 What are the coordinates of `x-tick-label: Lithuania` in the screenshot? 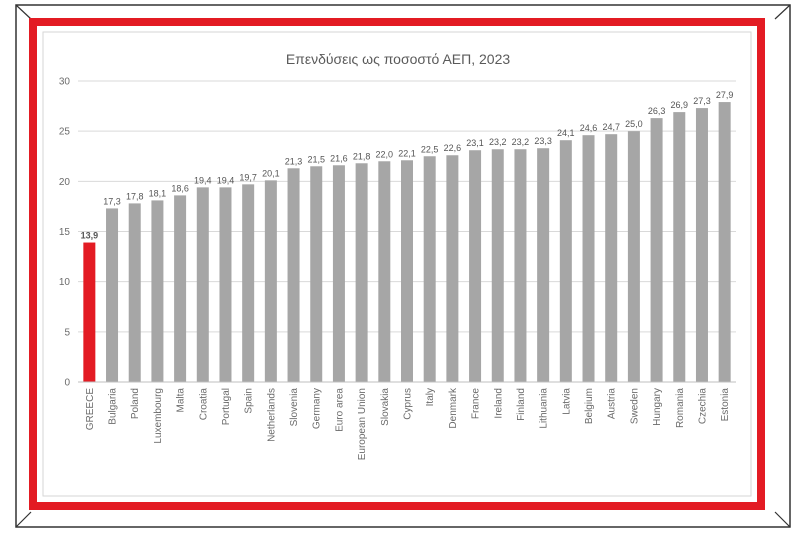 It's located at (544, 408).